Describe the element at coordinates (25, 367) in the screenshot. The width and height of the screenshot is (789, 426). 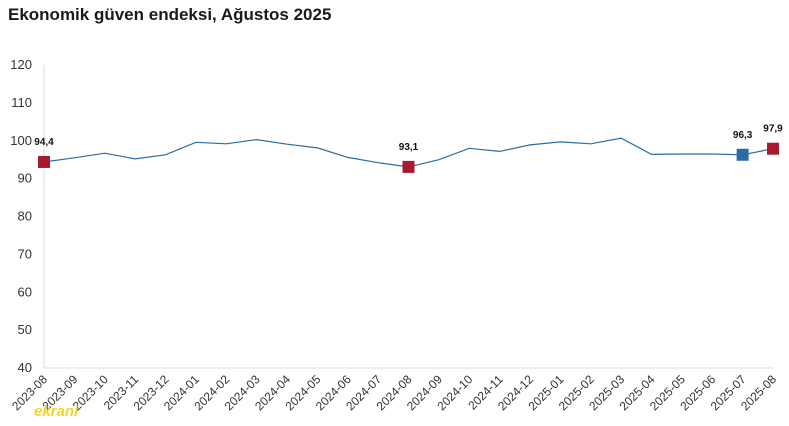
I see `y-tick-label: 40` at that location.